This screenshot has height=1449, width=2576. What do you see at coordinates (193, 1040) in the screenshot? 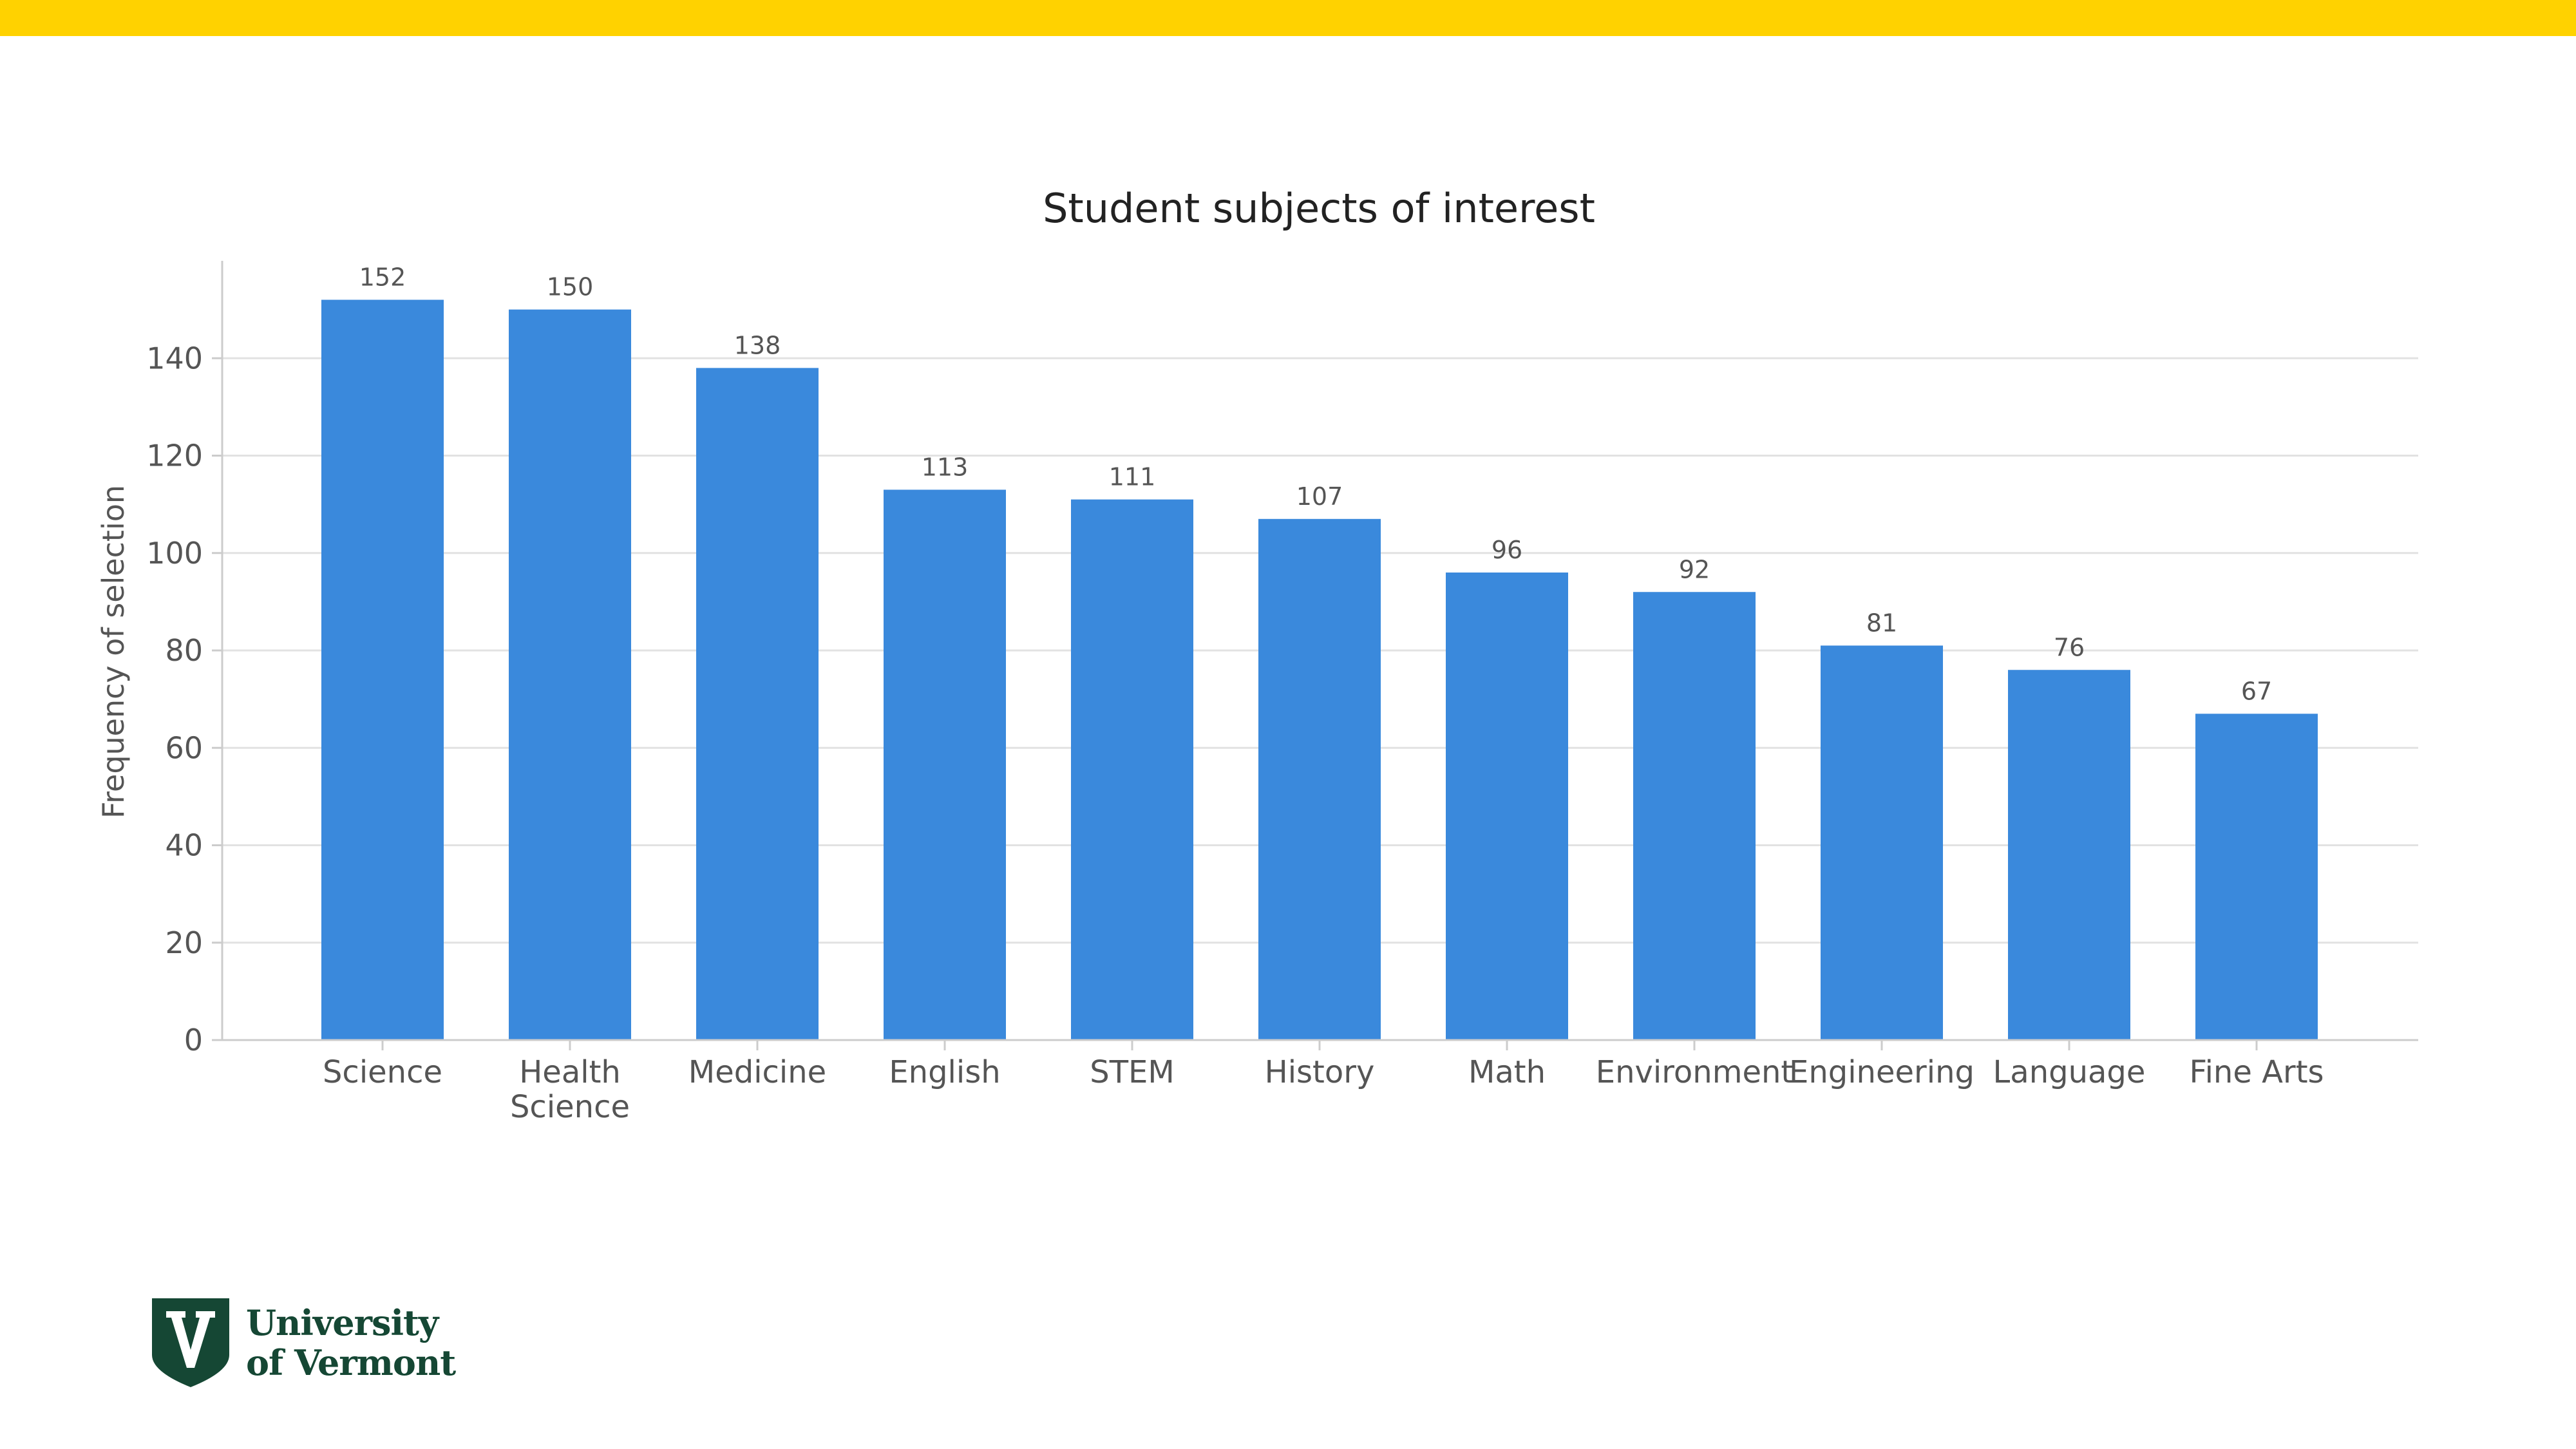
I see `y-tick-label: 0` at bounding box center [193, 1040].